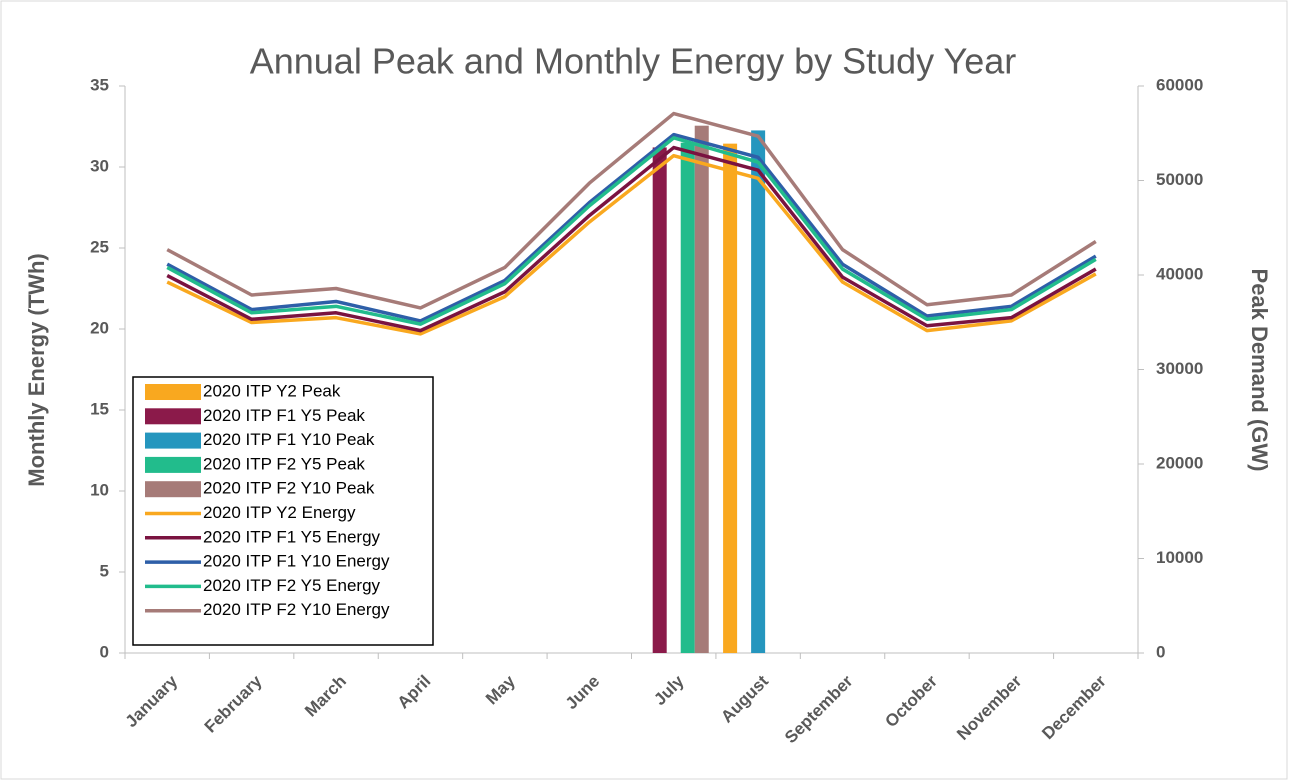 The image size is (1289, 781). I want to click on y-tick-label: 35, so click(99, 84).